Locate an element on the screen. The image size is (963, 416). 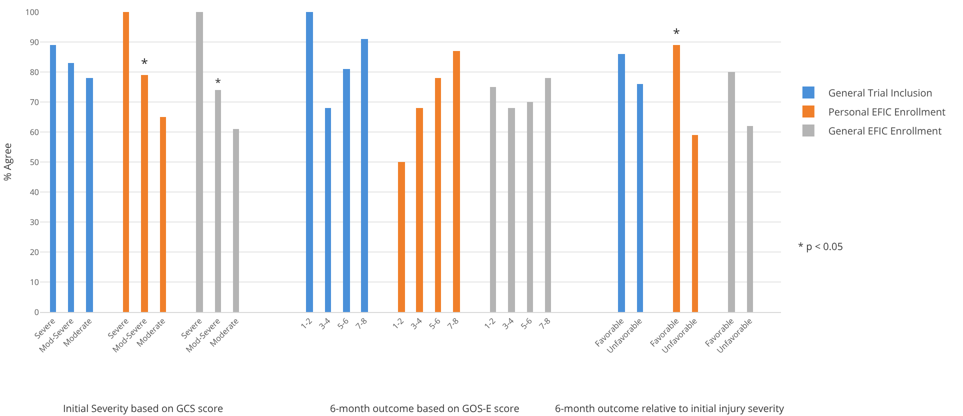
y-tick-label: 100 is located at coordinates (32, 12).